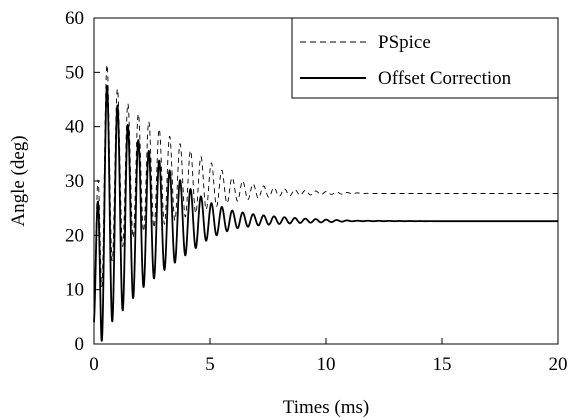 The image size is (570, 419). What do you see at coordinates (74, 181) in the screenshot?
I see `y-tick-label: 30` at bounding box center [74, 181].